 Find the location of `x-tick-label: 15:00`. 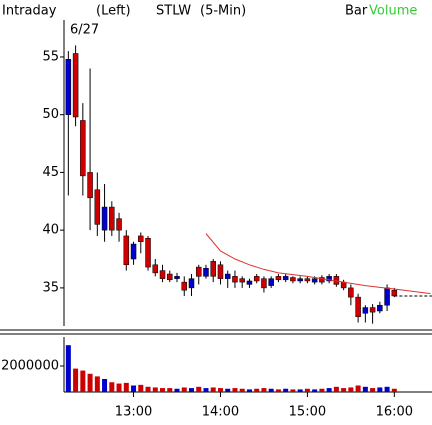

x-tick-label: 15:00 is located at coordinates (307, 412).